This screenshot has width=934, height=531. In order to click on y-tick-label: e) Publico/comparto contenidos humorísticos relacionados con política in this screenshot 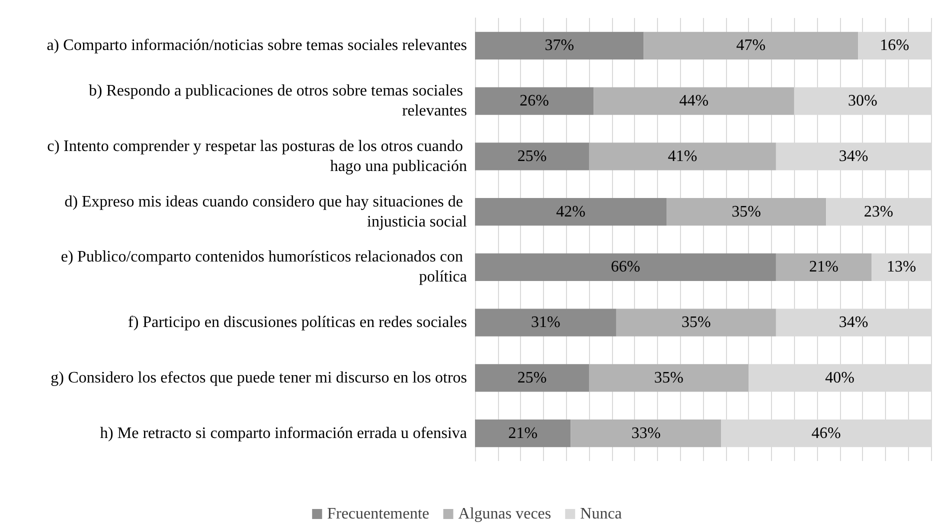, I will do `click(263, 267)`.